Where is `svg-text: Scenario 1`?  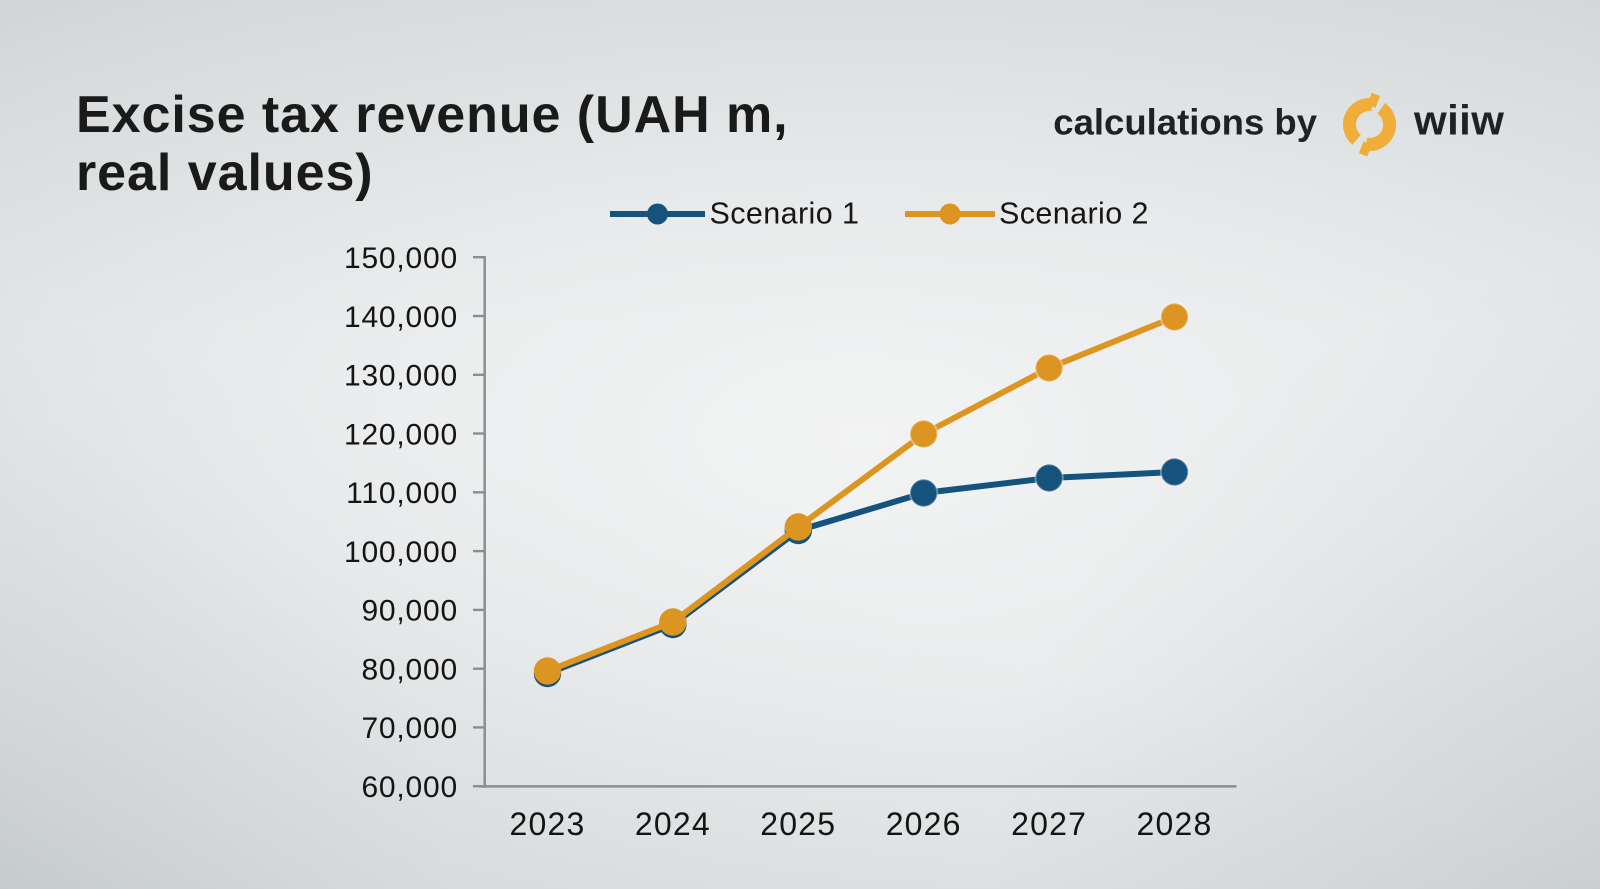
svg-text: Scenario 1 is located at coordinates (785, 214).